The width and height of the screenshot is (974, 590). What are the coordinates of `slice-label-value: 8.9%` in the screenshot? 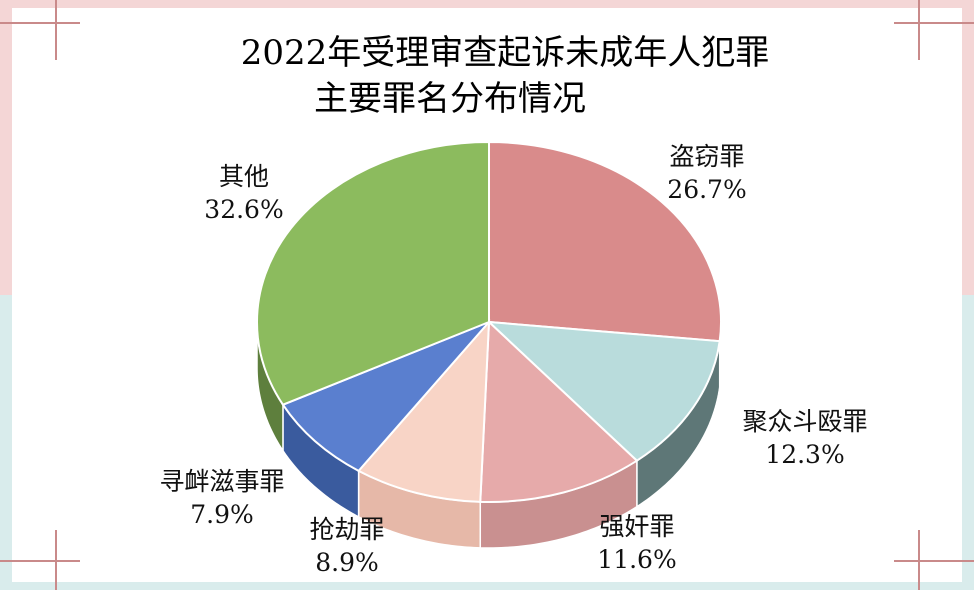 It's located at (347, 562).